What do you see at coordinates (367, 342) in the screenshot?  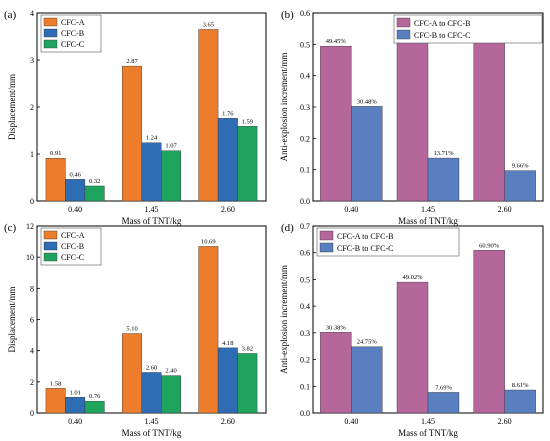 I see `data-label: 24.75%` at bounding box center [367, 342].